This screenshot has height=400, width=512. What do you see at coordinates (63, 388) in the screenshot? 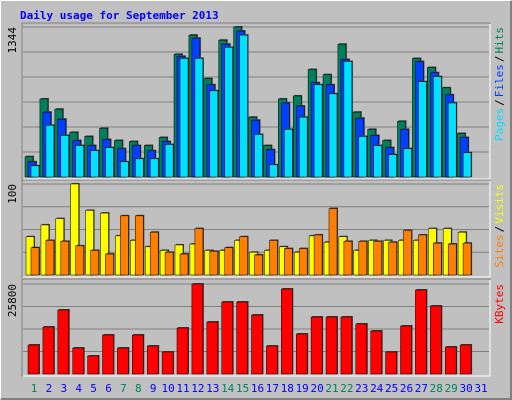
I see `x-tick-label: 3` at bounding box center [63, 388].